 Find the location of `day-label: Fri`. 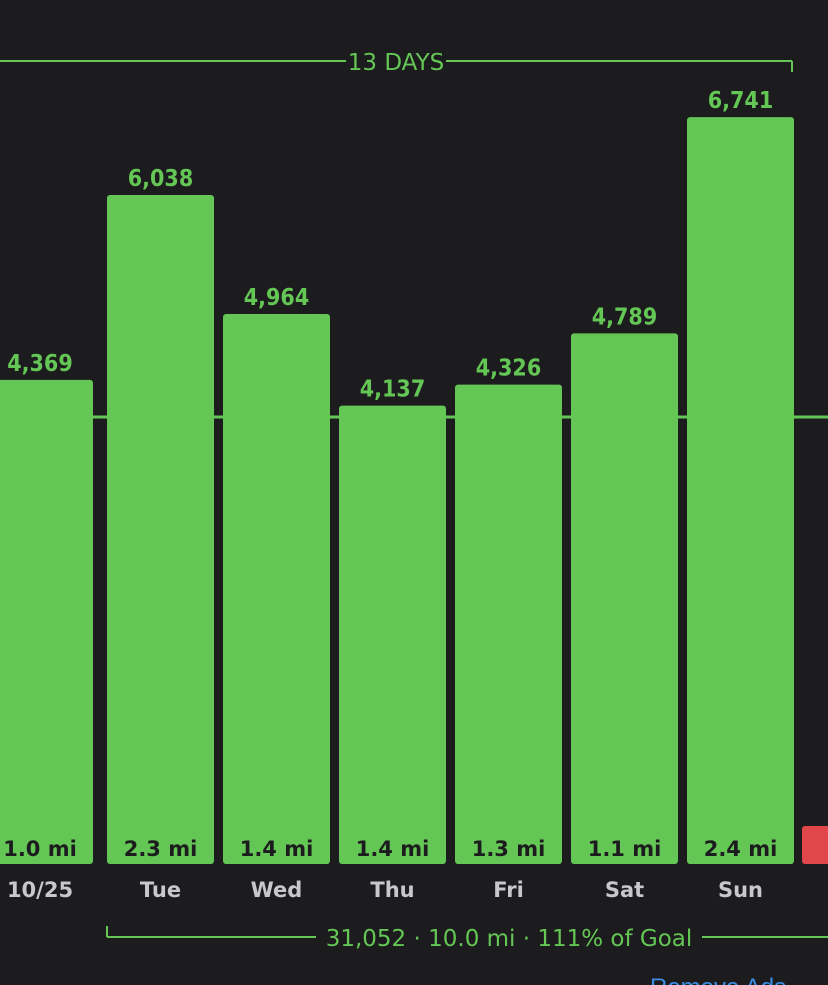

day-label: Fri is located at coordinates (508, 890).